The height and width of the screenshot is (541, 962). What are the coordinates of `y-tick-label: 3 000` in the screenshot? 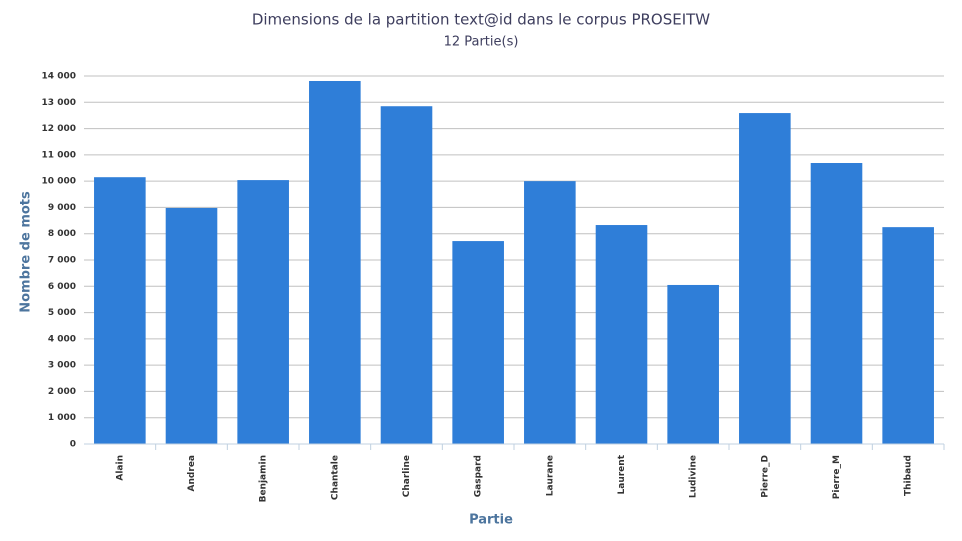 It's located at (62, 366).